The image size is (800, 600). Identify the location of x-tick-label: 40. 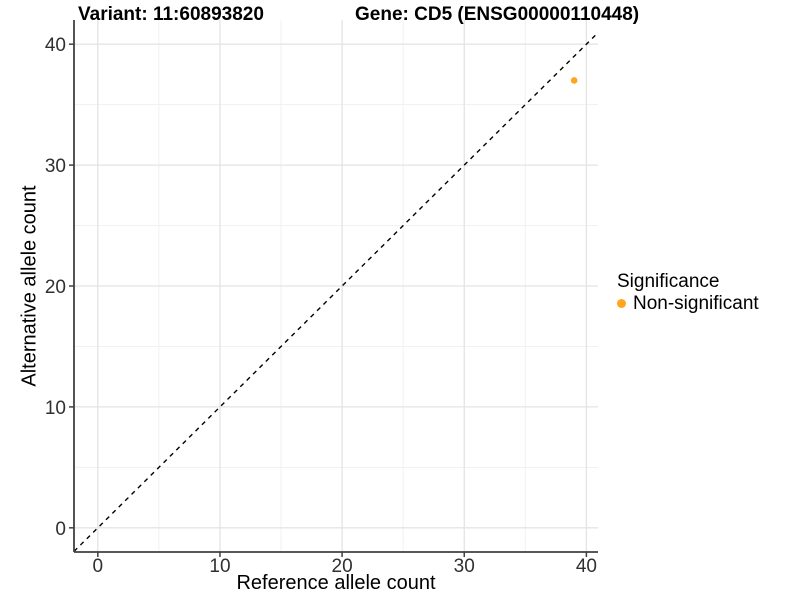
(586, 566).